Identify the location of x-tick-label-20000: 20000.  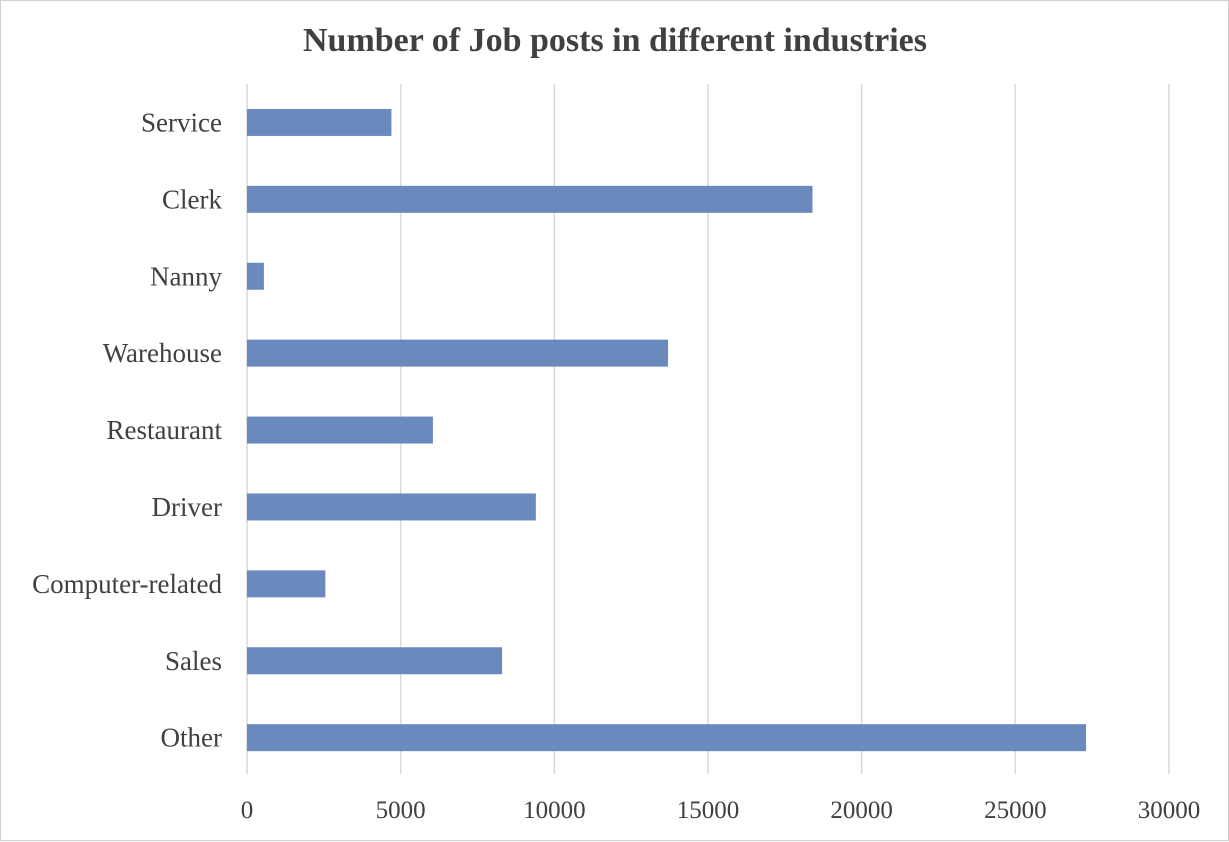
(861, 810).